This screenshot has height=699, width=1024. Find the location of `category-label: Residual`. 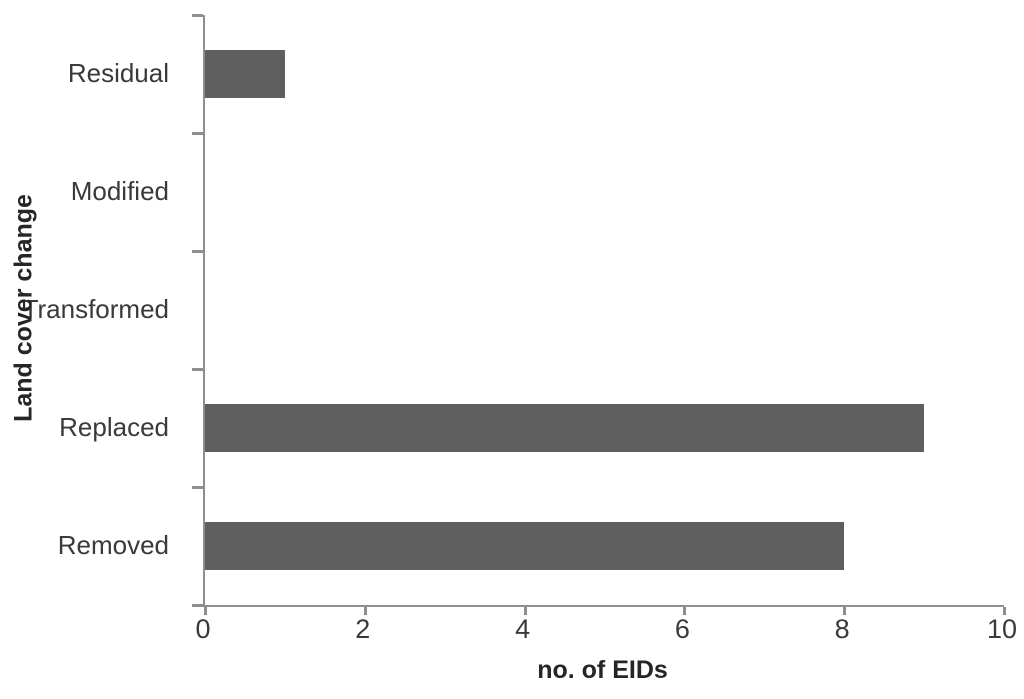

category-label: Residual is located at coordinates (118, 72).